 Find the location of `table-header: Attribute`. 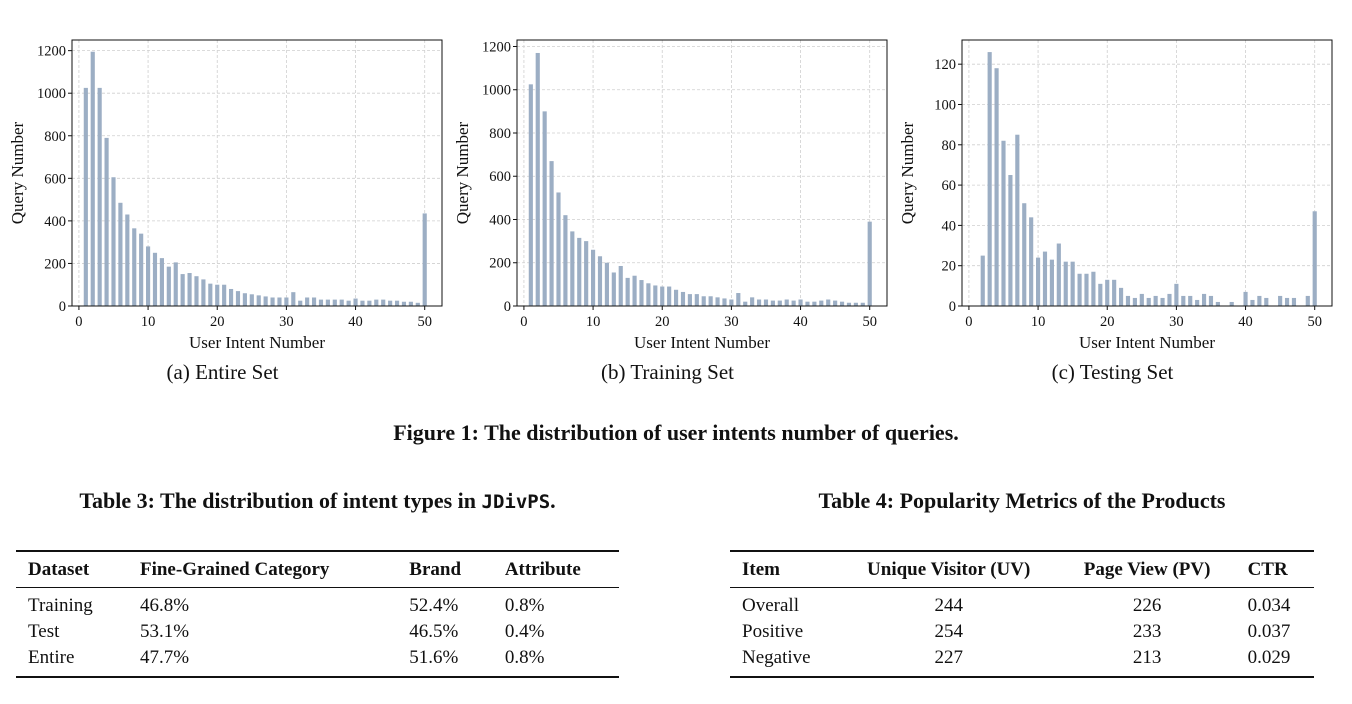

table-header: Attribute is located at coordinates (555, 569).